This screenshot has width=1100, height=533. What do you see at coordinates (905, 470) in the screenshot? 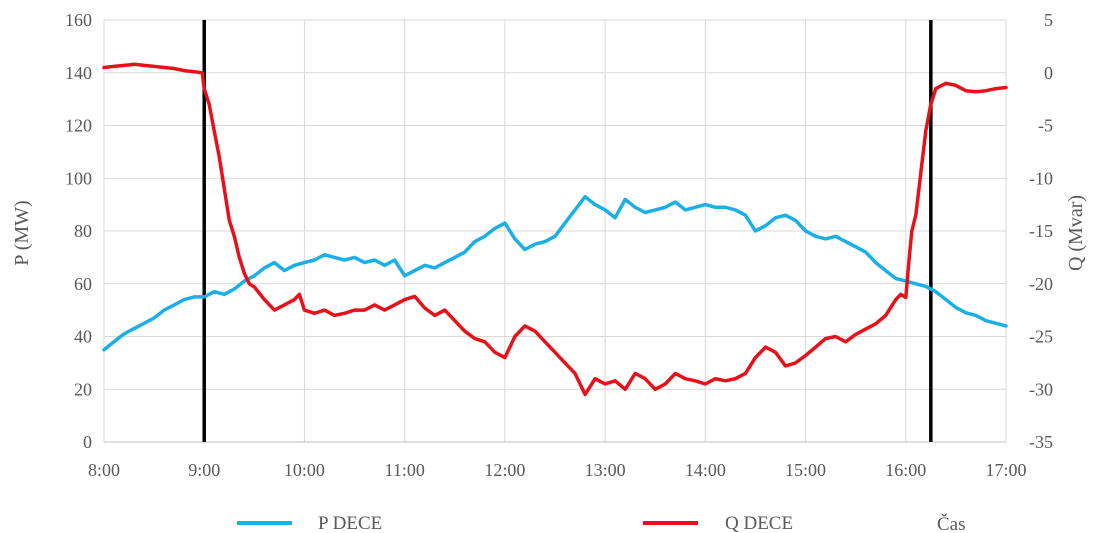
I see `x-tick-label: 16:00` at bounding box center [905, 470].